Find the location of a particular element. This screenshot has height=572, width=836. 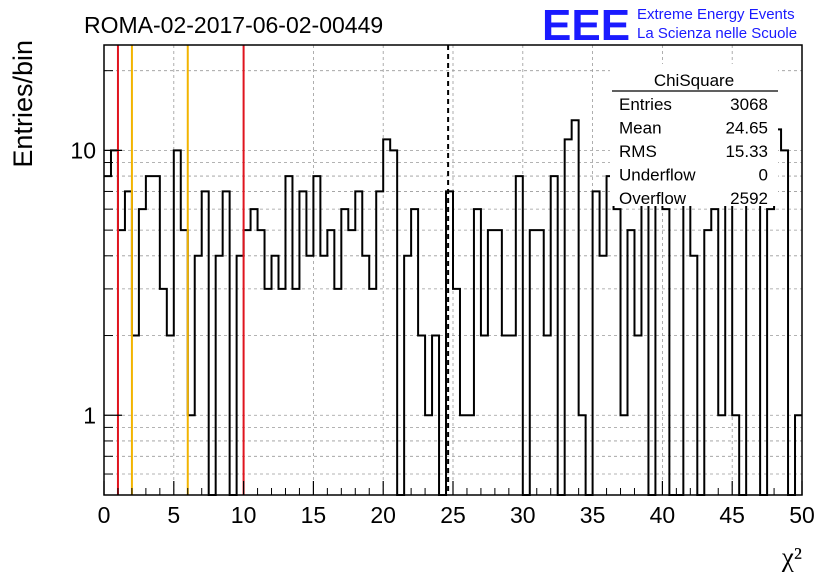

eee-logo-line1: Extreme Energy Events is located at coordinates (716, 14).